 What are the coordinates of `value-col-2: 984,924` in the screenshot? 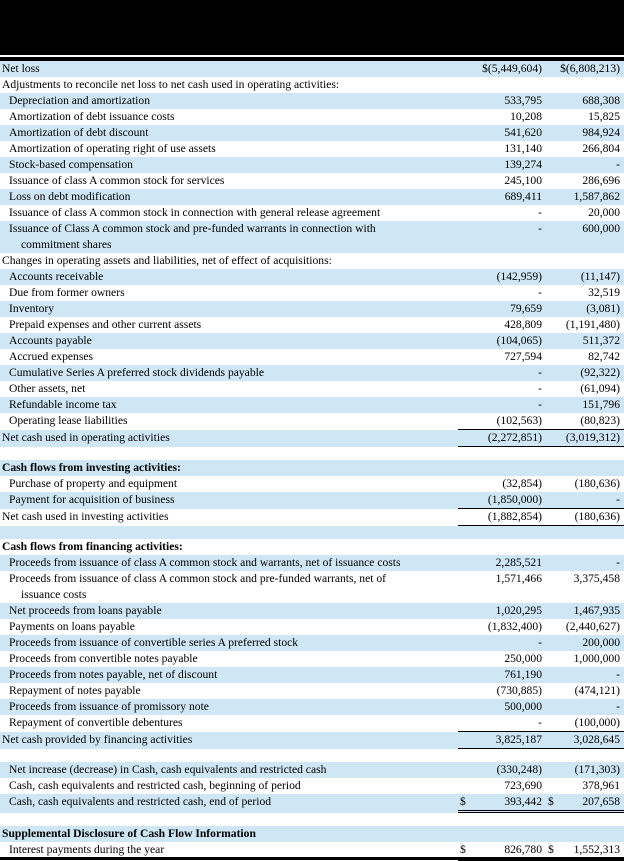 It's located at (601, 132).